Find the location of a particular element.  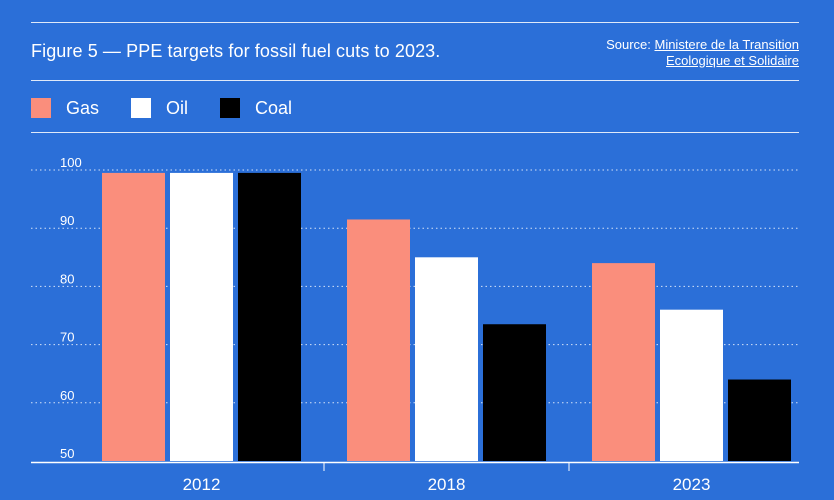

legend-item-oil: Oil is located at coordinates (159, 108).